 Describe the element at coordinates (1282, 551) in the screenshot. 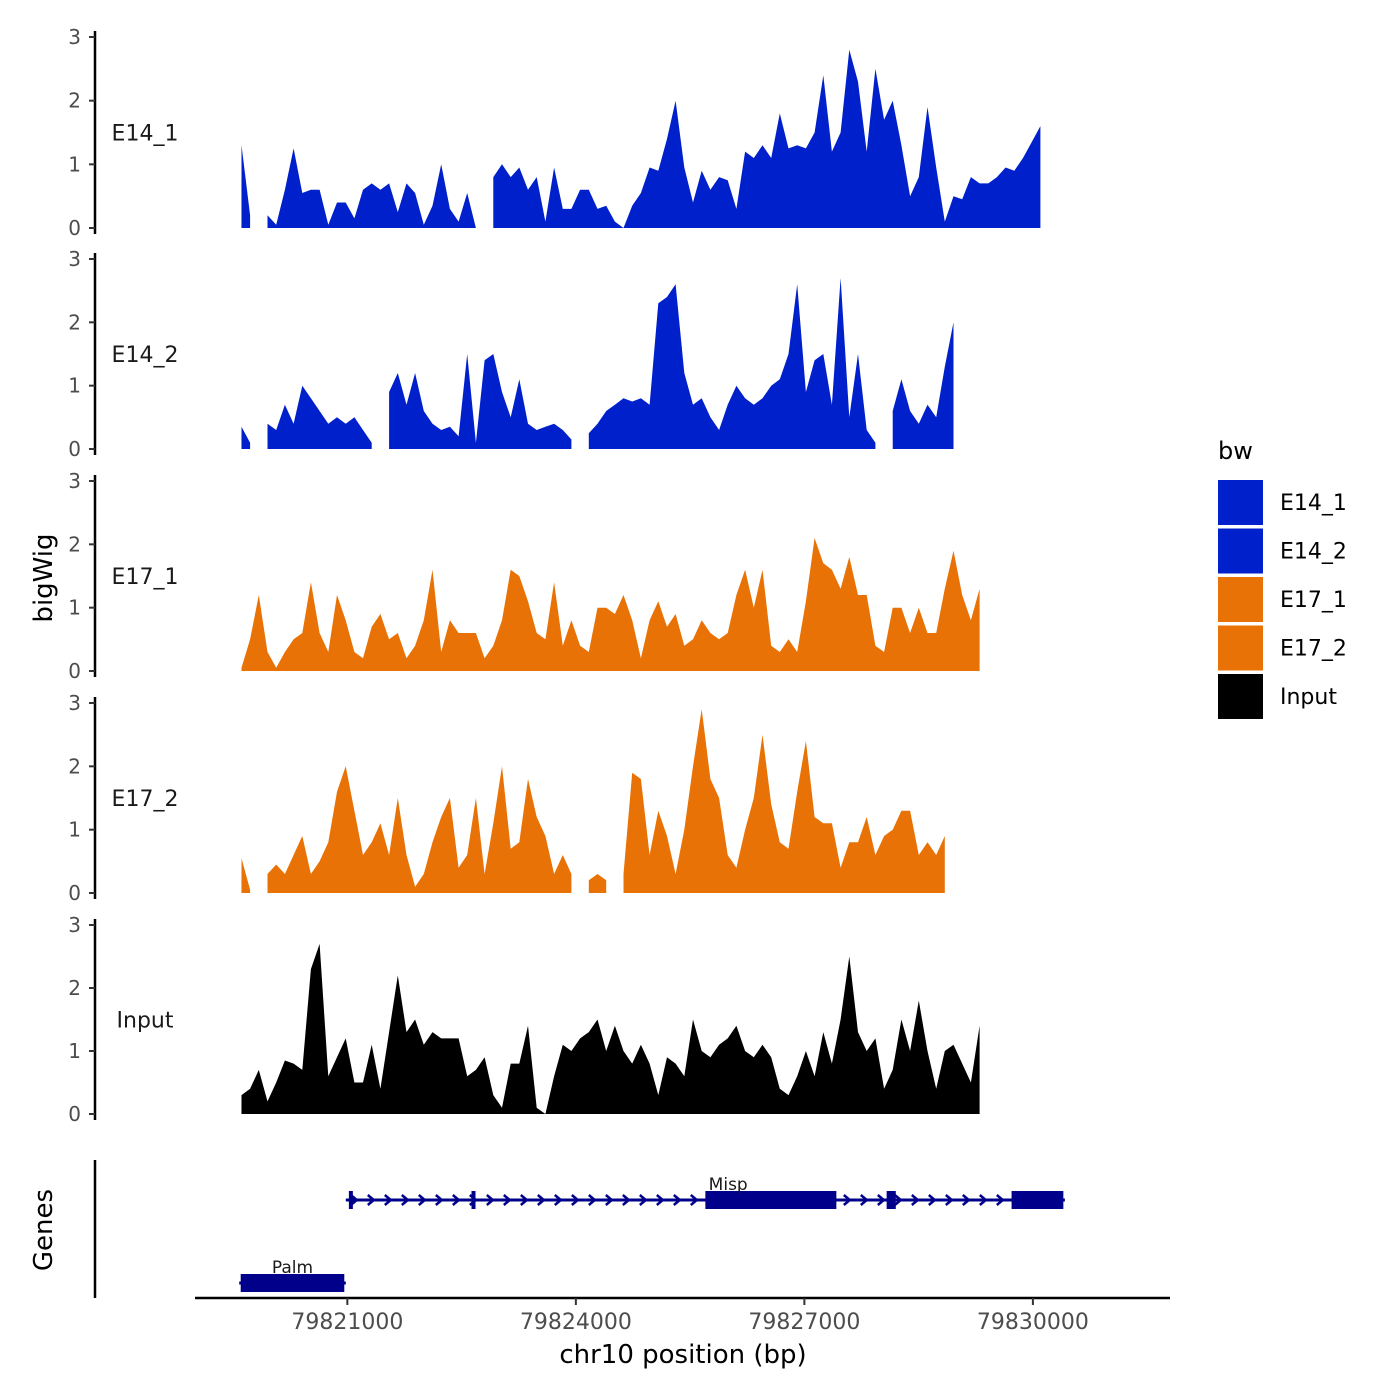

I see `legend-item-E14_2: E14_2` at that location.